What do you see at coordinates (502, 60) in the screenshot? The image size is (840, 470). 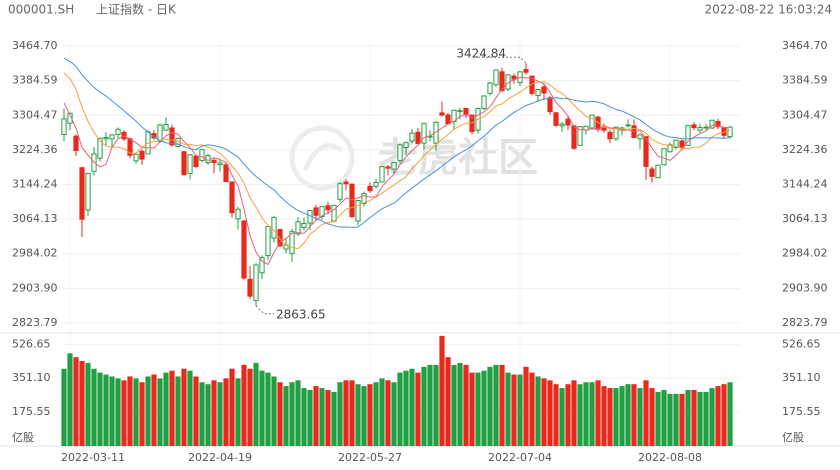 I see `leader-line` at bounding box center [502, 60].